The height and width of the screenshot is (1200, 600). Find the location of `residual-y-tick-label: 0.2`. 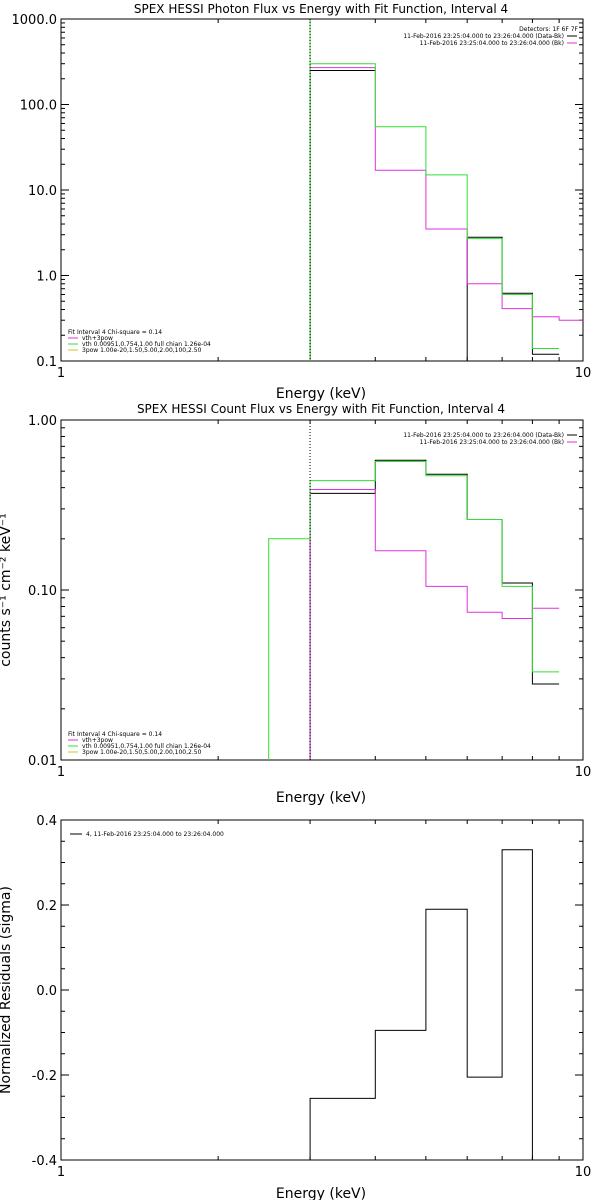

residual-y-tick-label: 0.2 is located at coordinates (46, 906).